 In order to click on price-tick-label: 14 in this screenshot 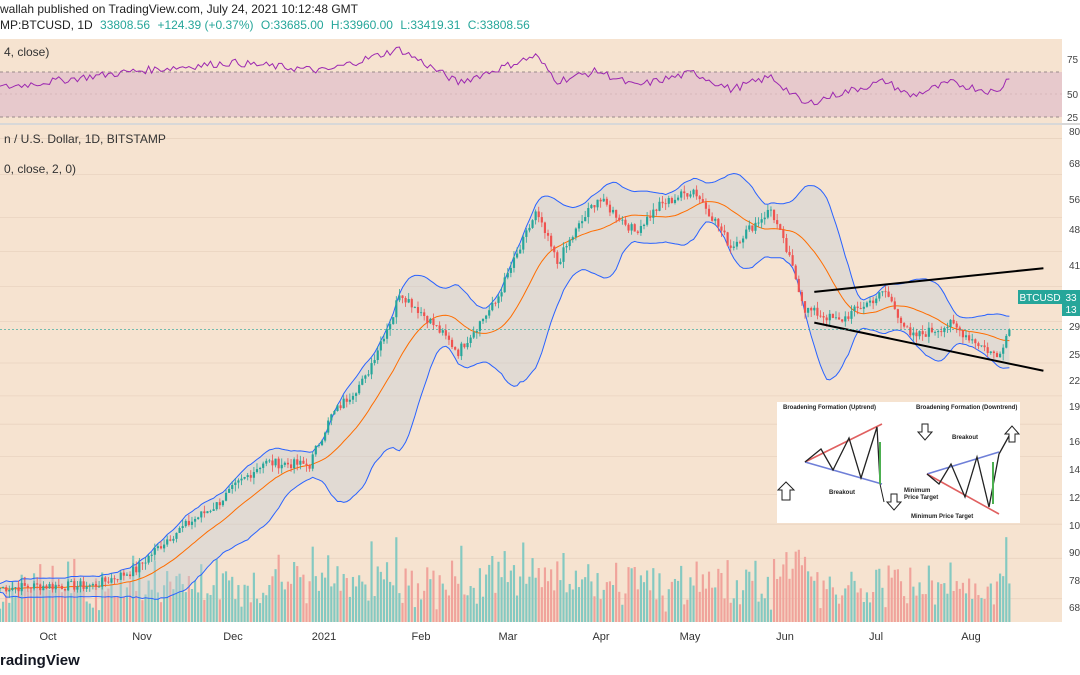, I will do `click(1074, 470)`.